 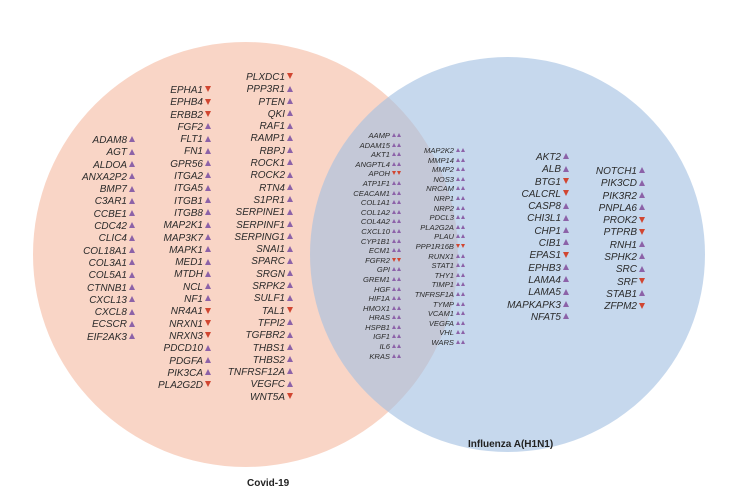 I want to click on gene-name: CXCL10, so click(x=375, y=231).